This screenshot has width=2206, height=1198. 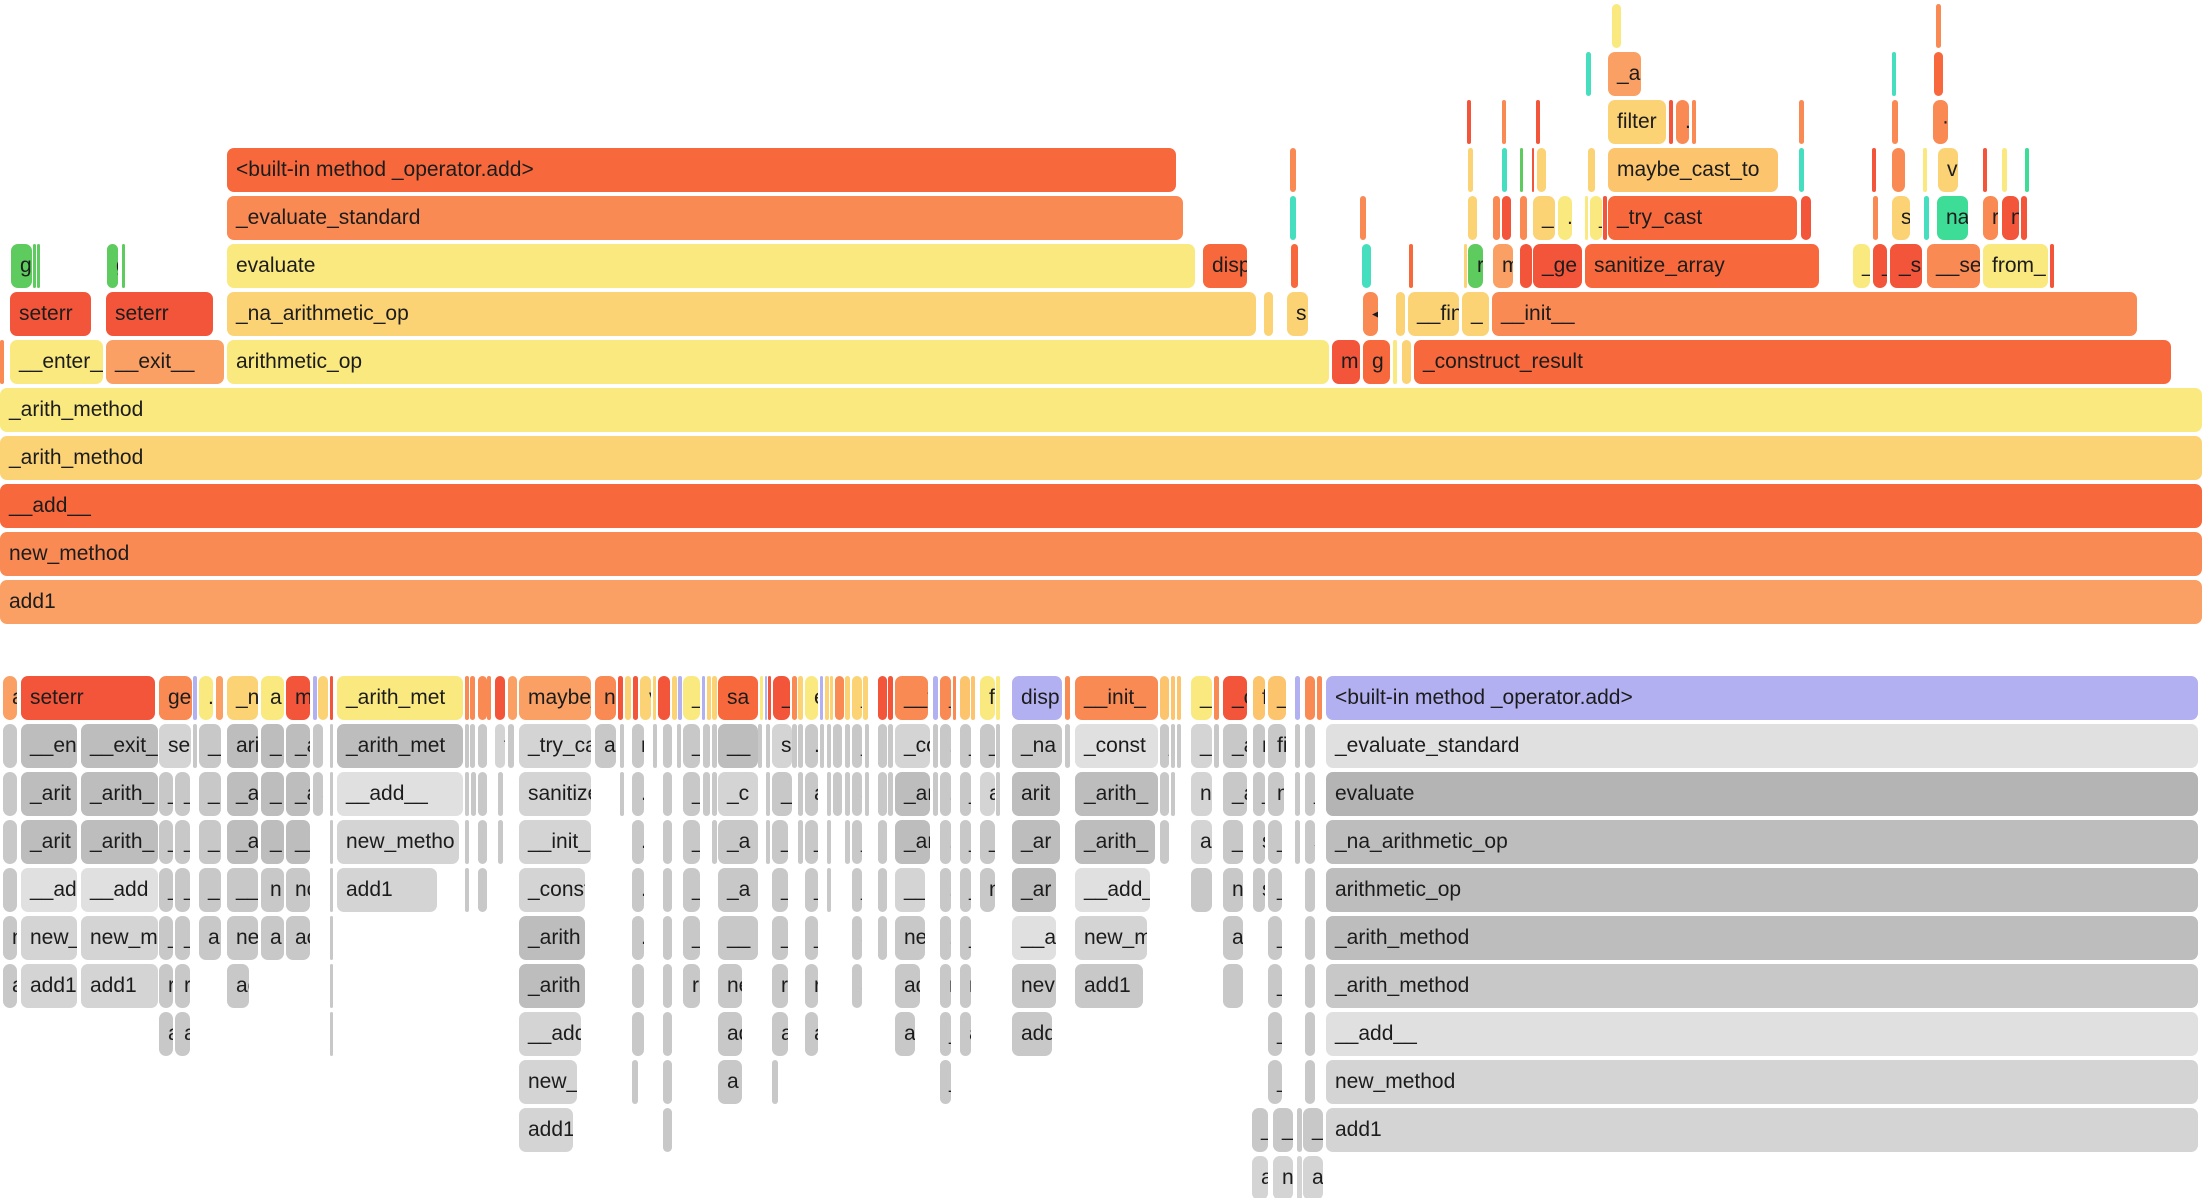 I want to click on frame-disp: disp, so click(x=1225, y=266).